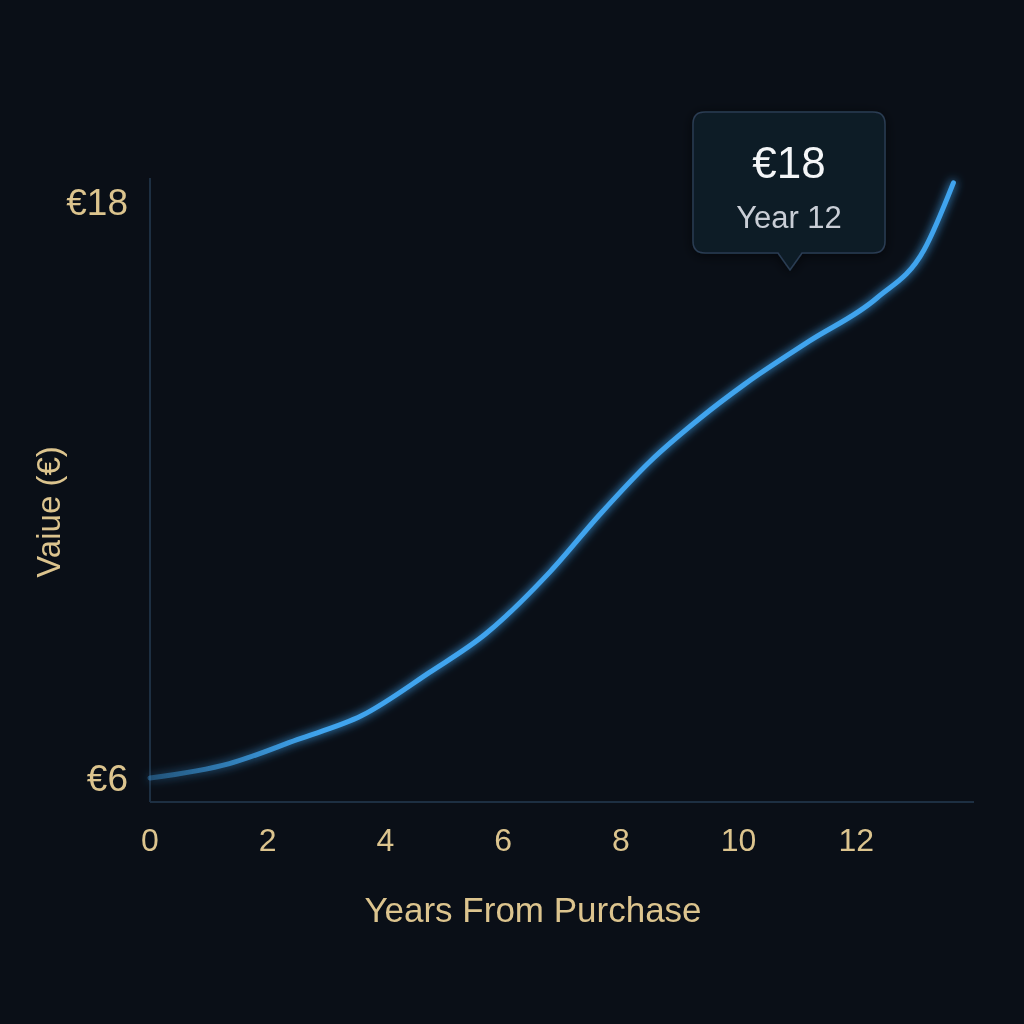 This screenshot has width=1024, height=1024. What do you see at coordinates (738, 840) in the screenshot?
I see `x-tick-label: 10` at bounding box center [738, 840].